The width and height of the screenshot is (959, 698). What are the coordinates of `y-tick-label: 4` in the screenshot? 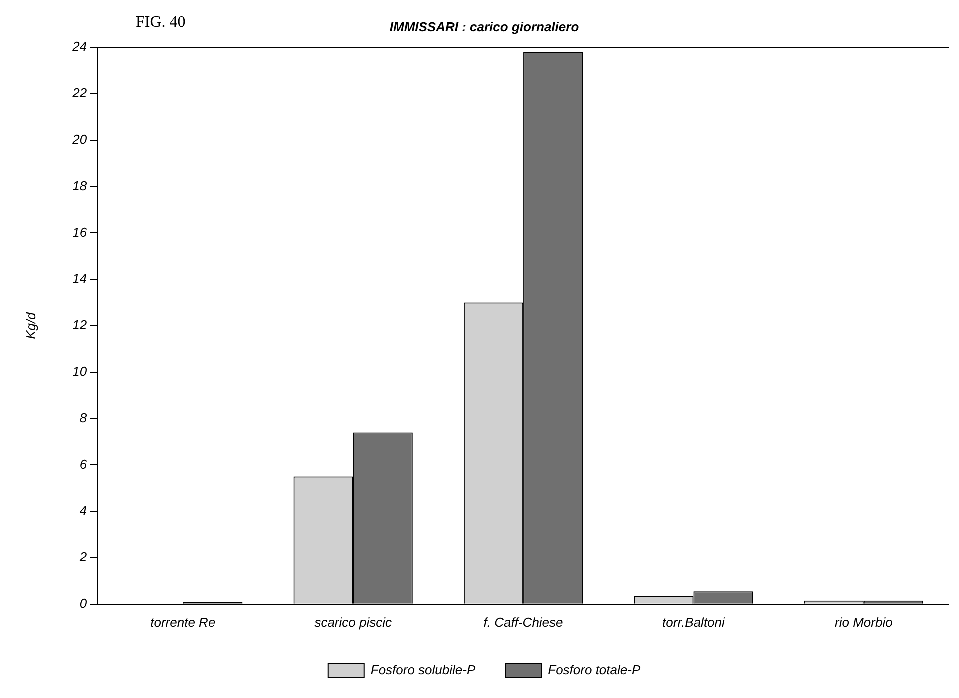 It's located at (84, 510).